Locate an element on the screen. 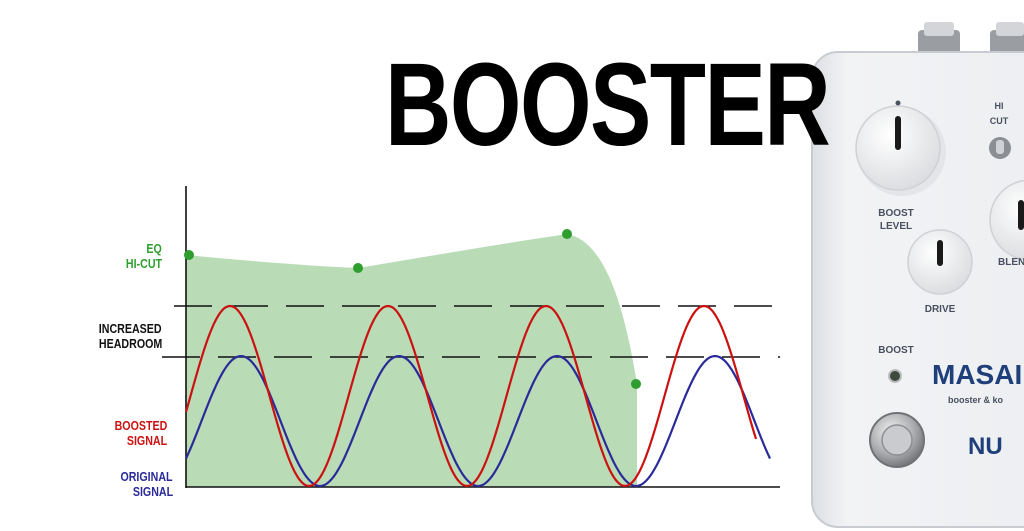 The image size is (1024, 531). boost-level-knob-pointer is located at coordinates (898, 133).